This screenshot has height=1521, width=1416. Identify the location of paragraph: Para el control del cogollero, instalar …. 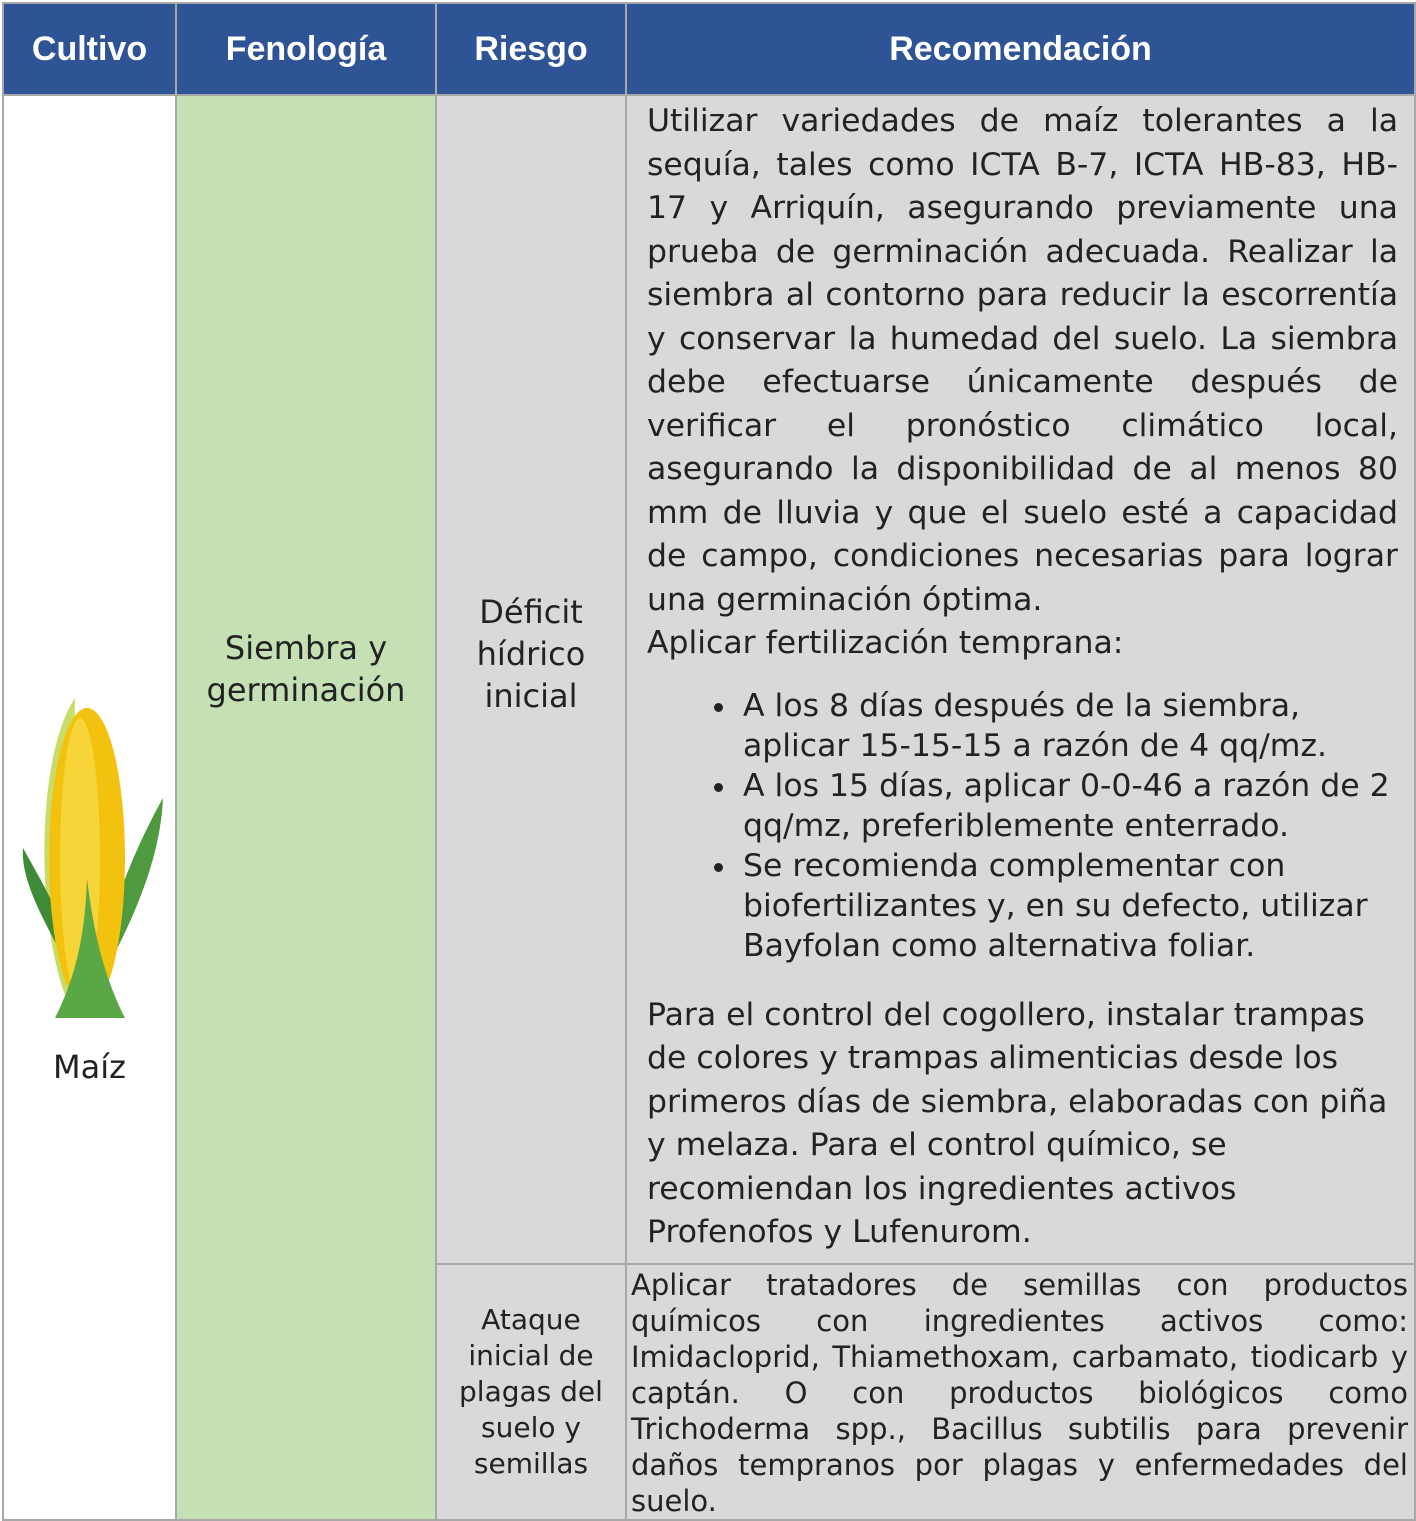
(1017, 1123).